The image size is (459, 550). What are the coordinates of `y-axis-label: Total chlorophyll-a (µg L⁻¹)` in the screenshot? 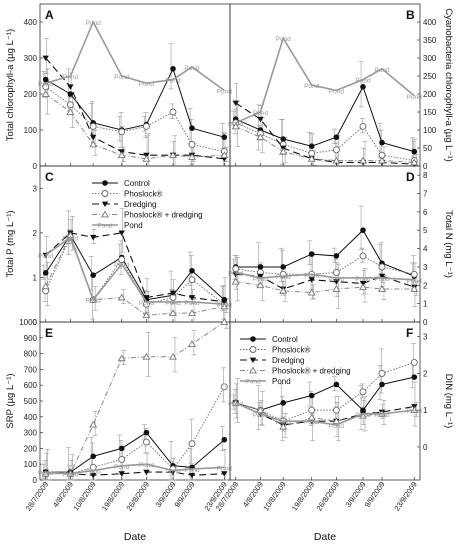 It's located at (10, 85).